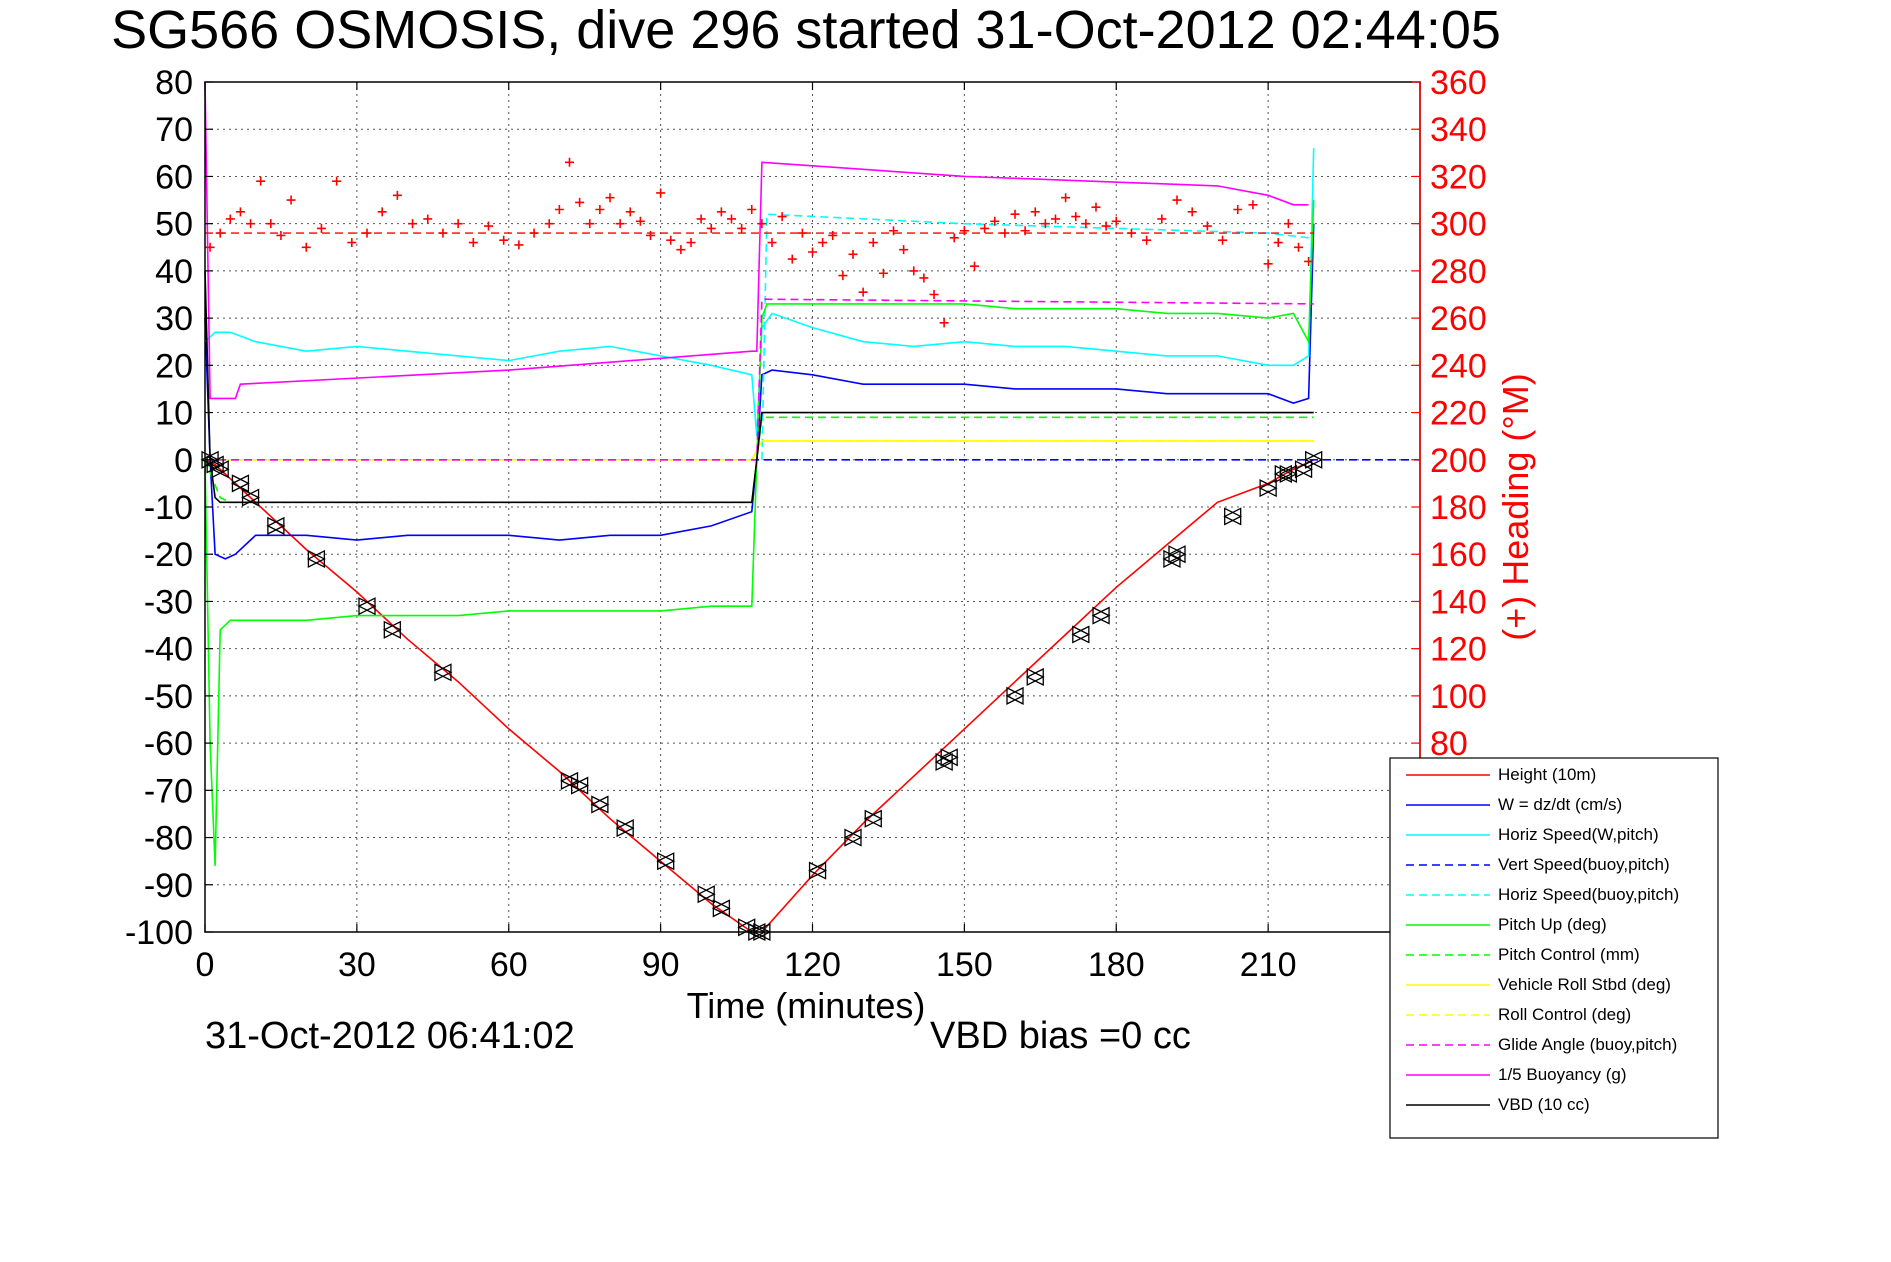  I want to click on y-tick-label: -30, so click(168, 602).